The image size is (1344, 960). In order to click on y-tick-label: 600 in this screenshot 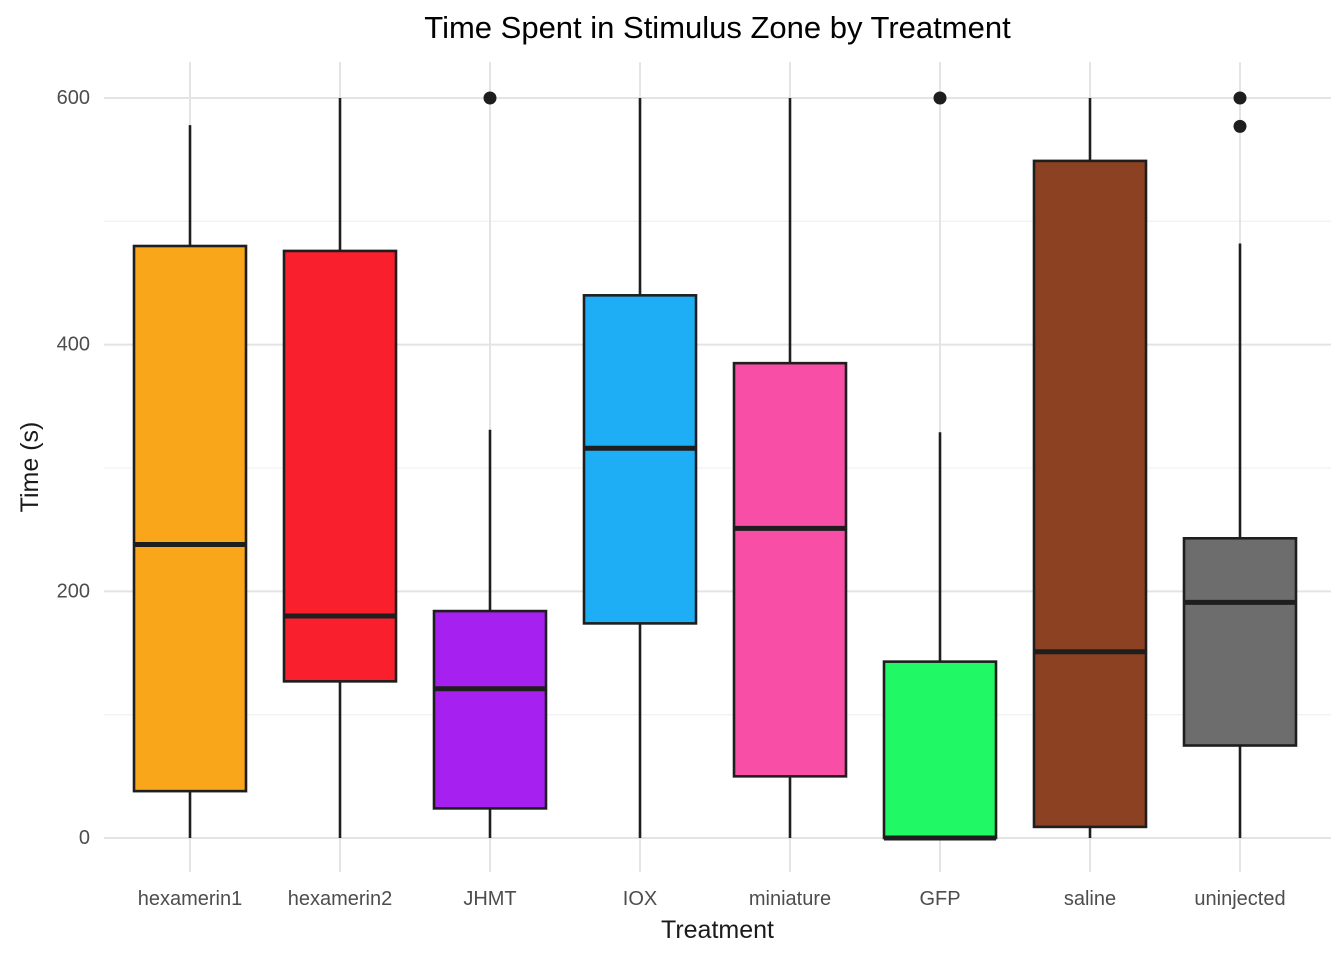, I will do `click(73, 98)`.